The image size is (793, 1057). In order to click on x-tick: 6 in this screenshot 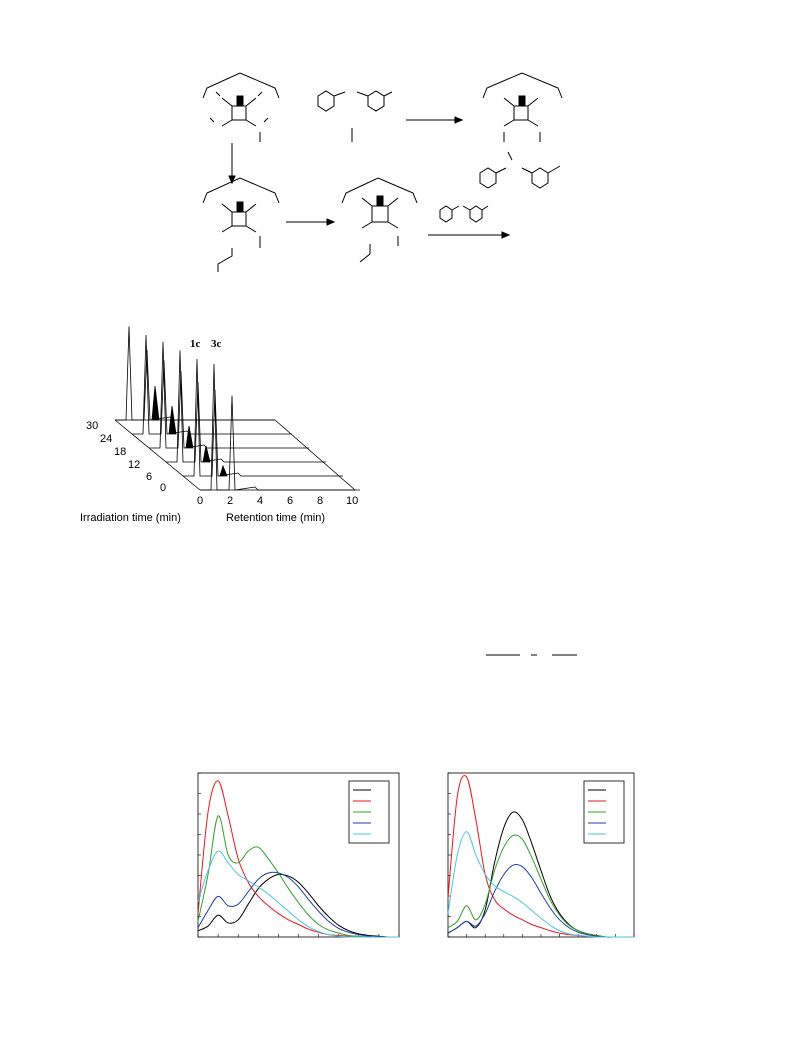, I will do `click(290, 501)`.